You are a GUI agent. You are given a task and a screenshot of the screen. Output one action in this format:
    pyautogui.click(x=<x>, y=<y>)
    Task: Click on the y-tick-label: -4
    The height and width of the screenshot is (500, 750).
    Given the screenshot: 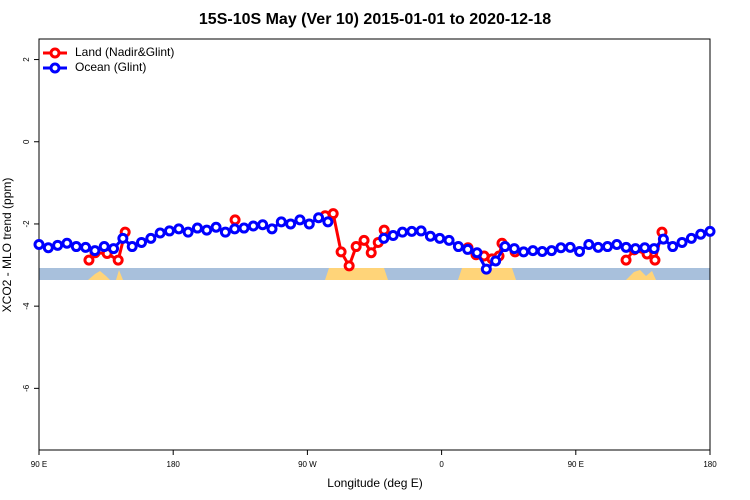 What is the action you would take?
    pyautogui.click(x=26, y=306)
    